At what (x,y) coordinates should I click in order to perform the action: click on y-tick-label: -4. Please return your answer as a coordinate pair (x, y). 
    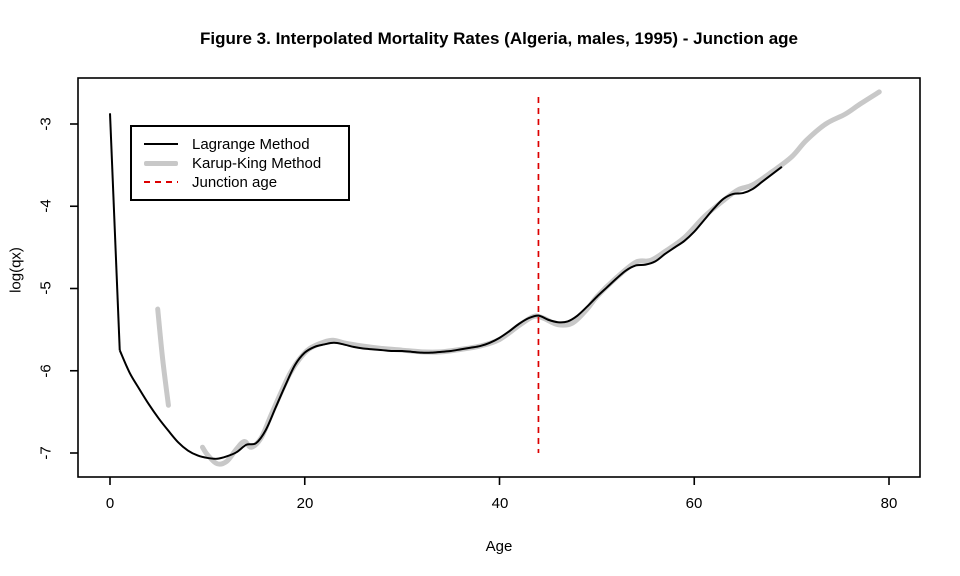
    Looking at the image, I should click on (46, 206).